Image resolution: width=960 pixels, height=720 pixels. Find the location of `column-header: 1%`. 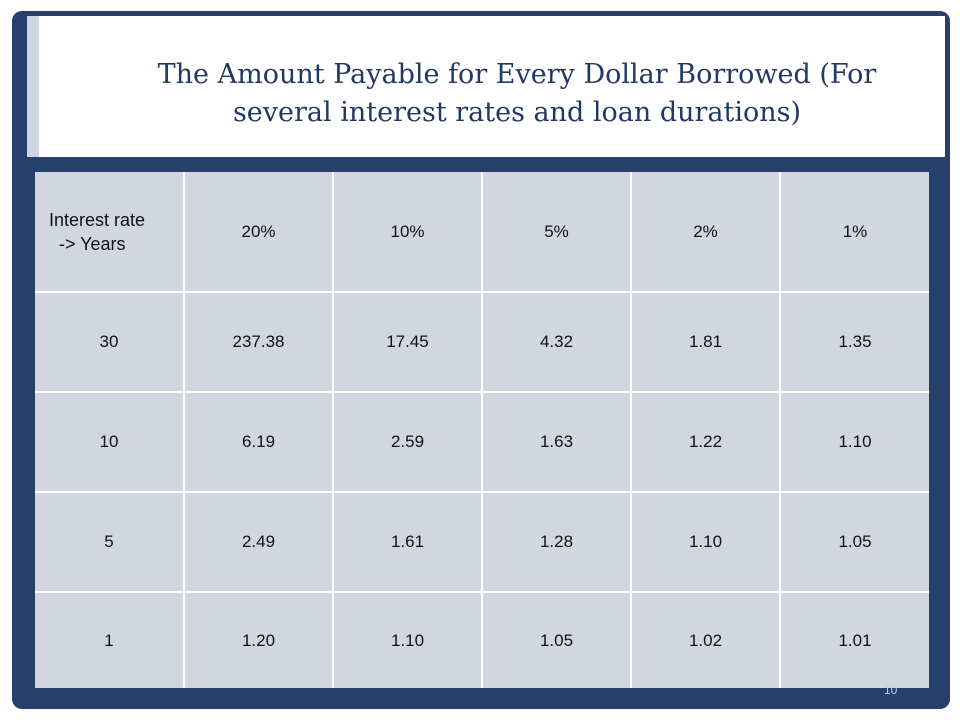

column-header: 1% is located at coordinates (854, 232).